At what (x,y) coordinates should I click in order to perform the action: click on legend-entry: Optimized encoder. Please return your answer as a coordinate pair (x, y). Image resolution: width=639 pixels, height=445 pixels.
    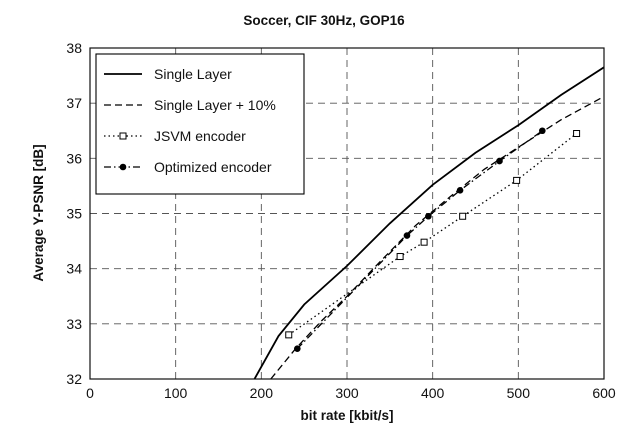
    Looking at the image, I should click on (188, 167).